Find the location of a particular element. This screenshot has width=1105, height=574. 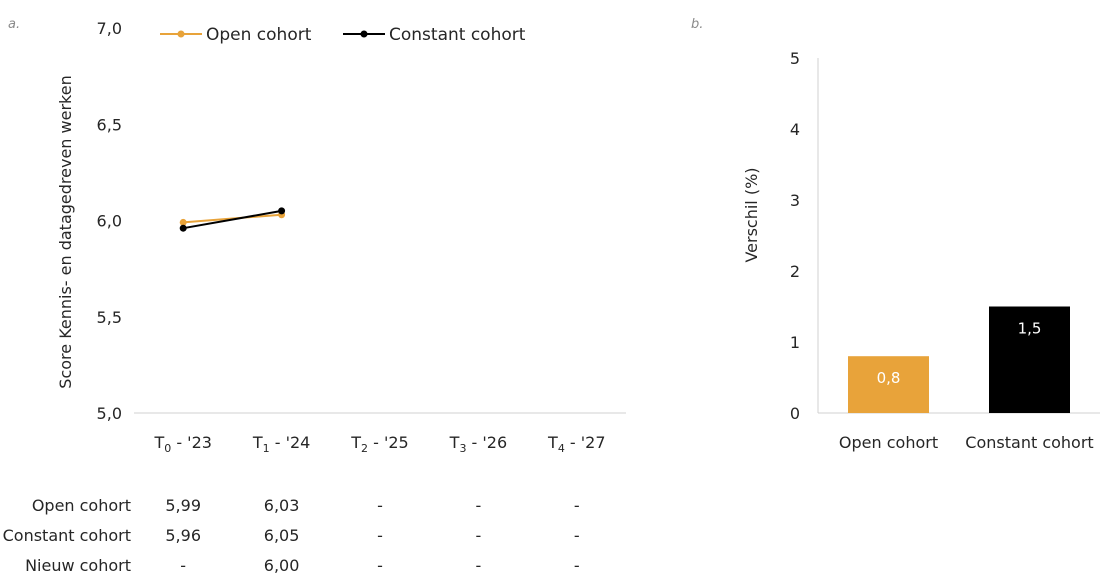

y-axis-label-a: Score Kennis- en datagedreven werken is located at coordinates (65, 231).